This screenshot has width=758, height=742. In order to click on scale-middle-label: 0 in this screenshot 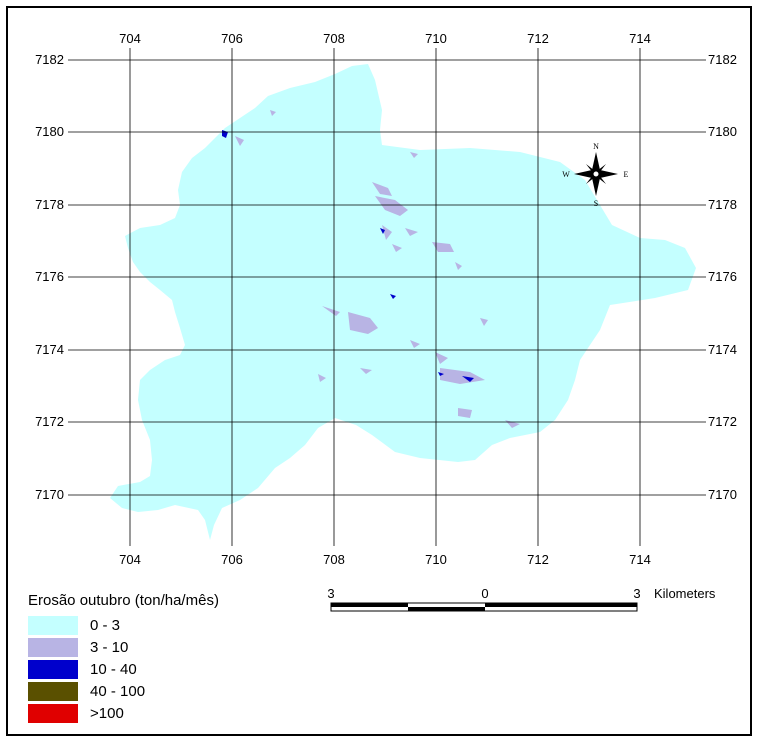, I will do `click(484, 593)`.